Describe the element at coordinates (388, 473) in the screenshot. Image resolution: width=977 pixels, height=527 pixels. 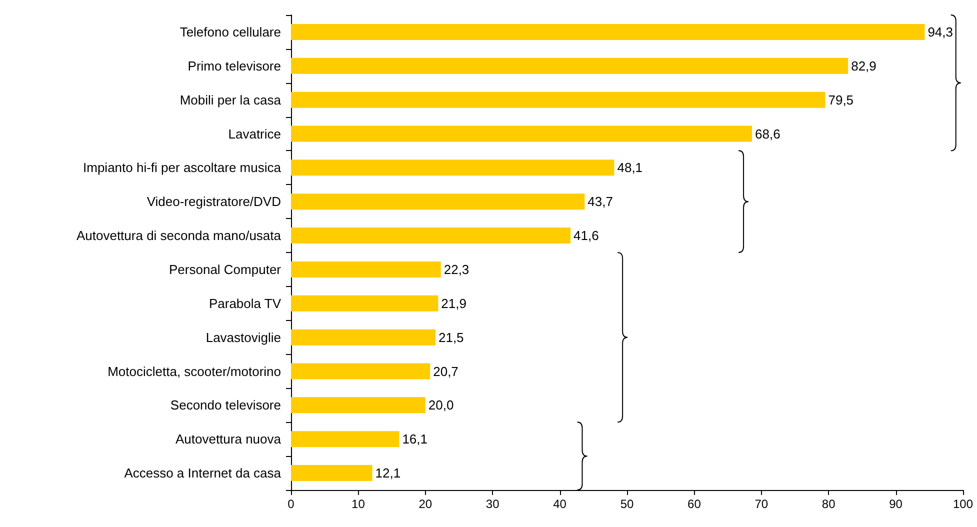
I see `data-label: 12,1` at that location.